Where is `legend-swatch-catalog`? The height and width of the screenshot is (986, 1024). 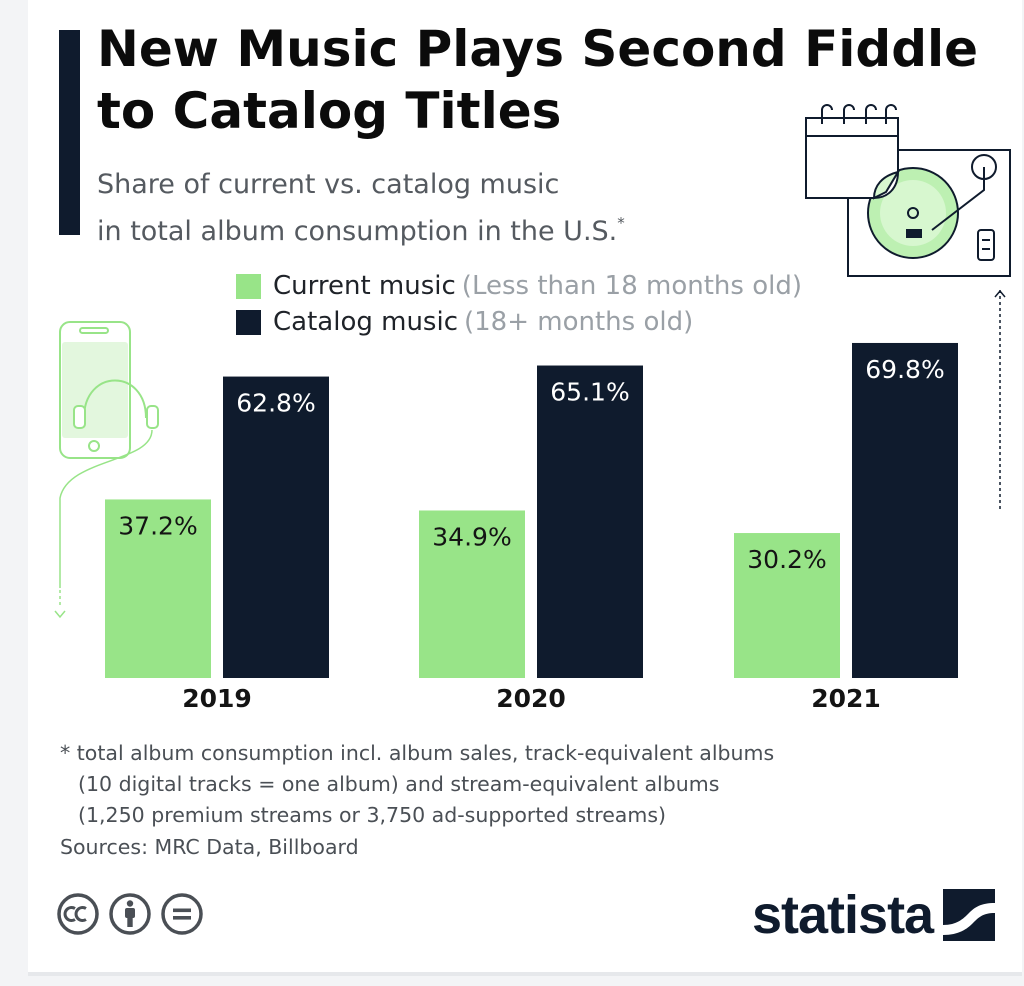
legend-swatch-catalog is located at coordinates (248, 322).